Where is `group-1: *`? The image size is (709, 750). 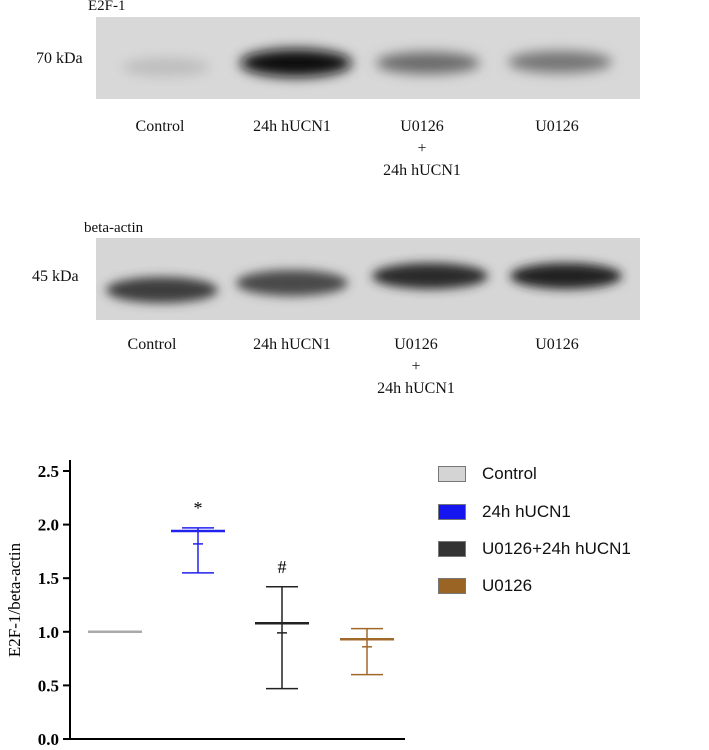
group-1: * is located at coordinates (198, 535).